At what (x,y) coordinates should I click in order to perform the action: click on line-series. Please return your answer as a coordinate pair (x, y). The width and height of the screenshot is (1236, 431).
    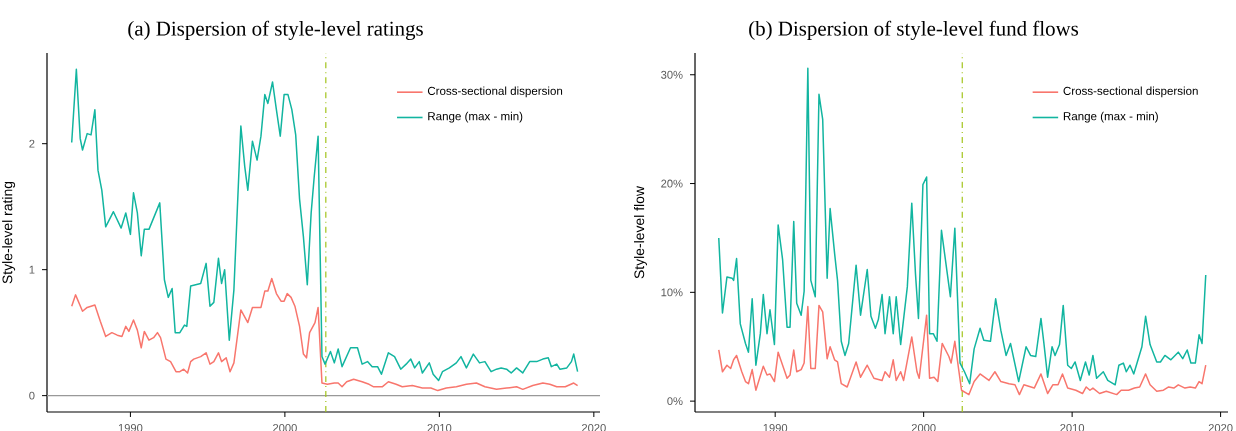
    Looking at the image, I should click on (962, 350).